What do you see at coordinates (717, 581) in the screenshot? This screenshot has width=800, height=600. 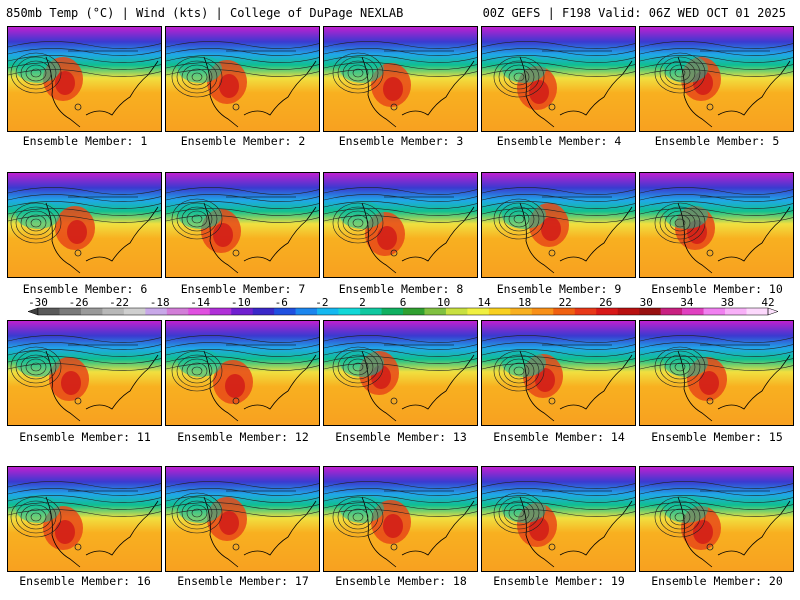 I see `ensemble-member-label: Ensemble Member: 20` at bounding box center [717, 581].